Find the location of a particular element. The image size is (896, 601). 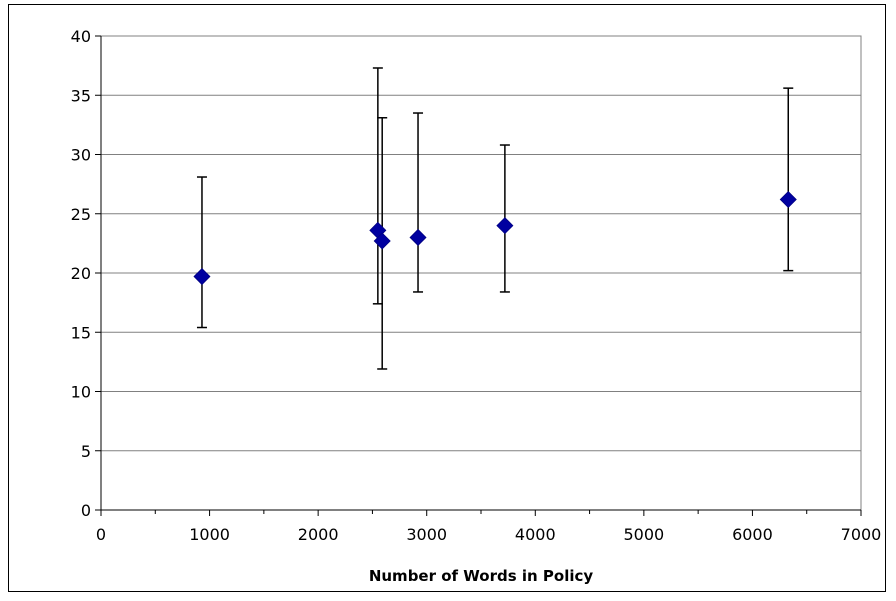

y-tick-label: 20 is located at coordinates (81, 273).